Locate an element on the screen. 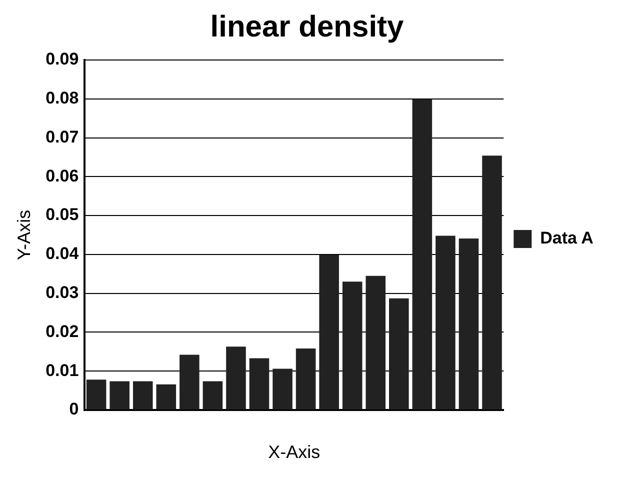  legend-label: Data A is located at coordinates (567, 238).